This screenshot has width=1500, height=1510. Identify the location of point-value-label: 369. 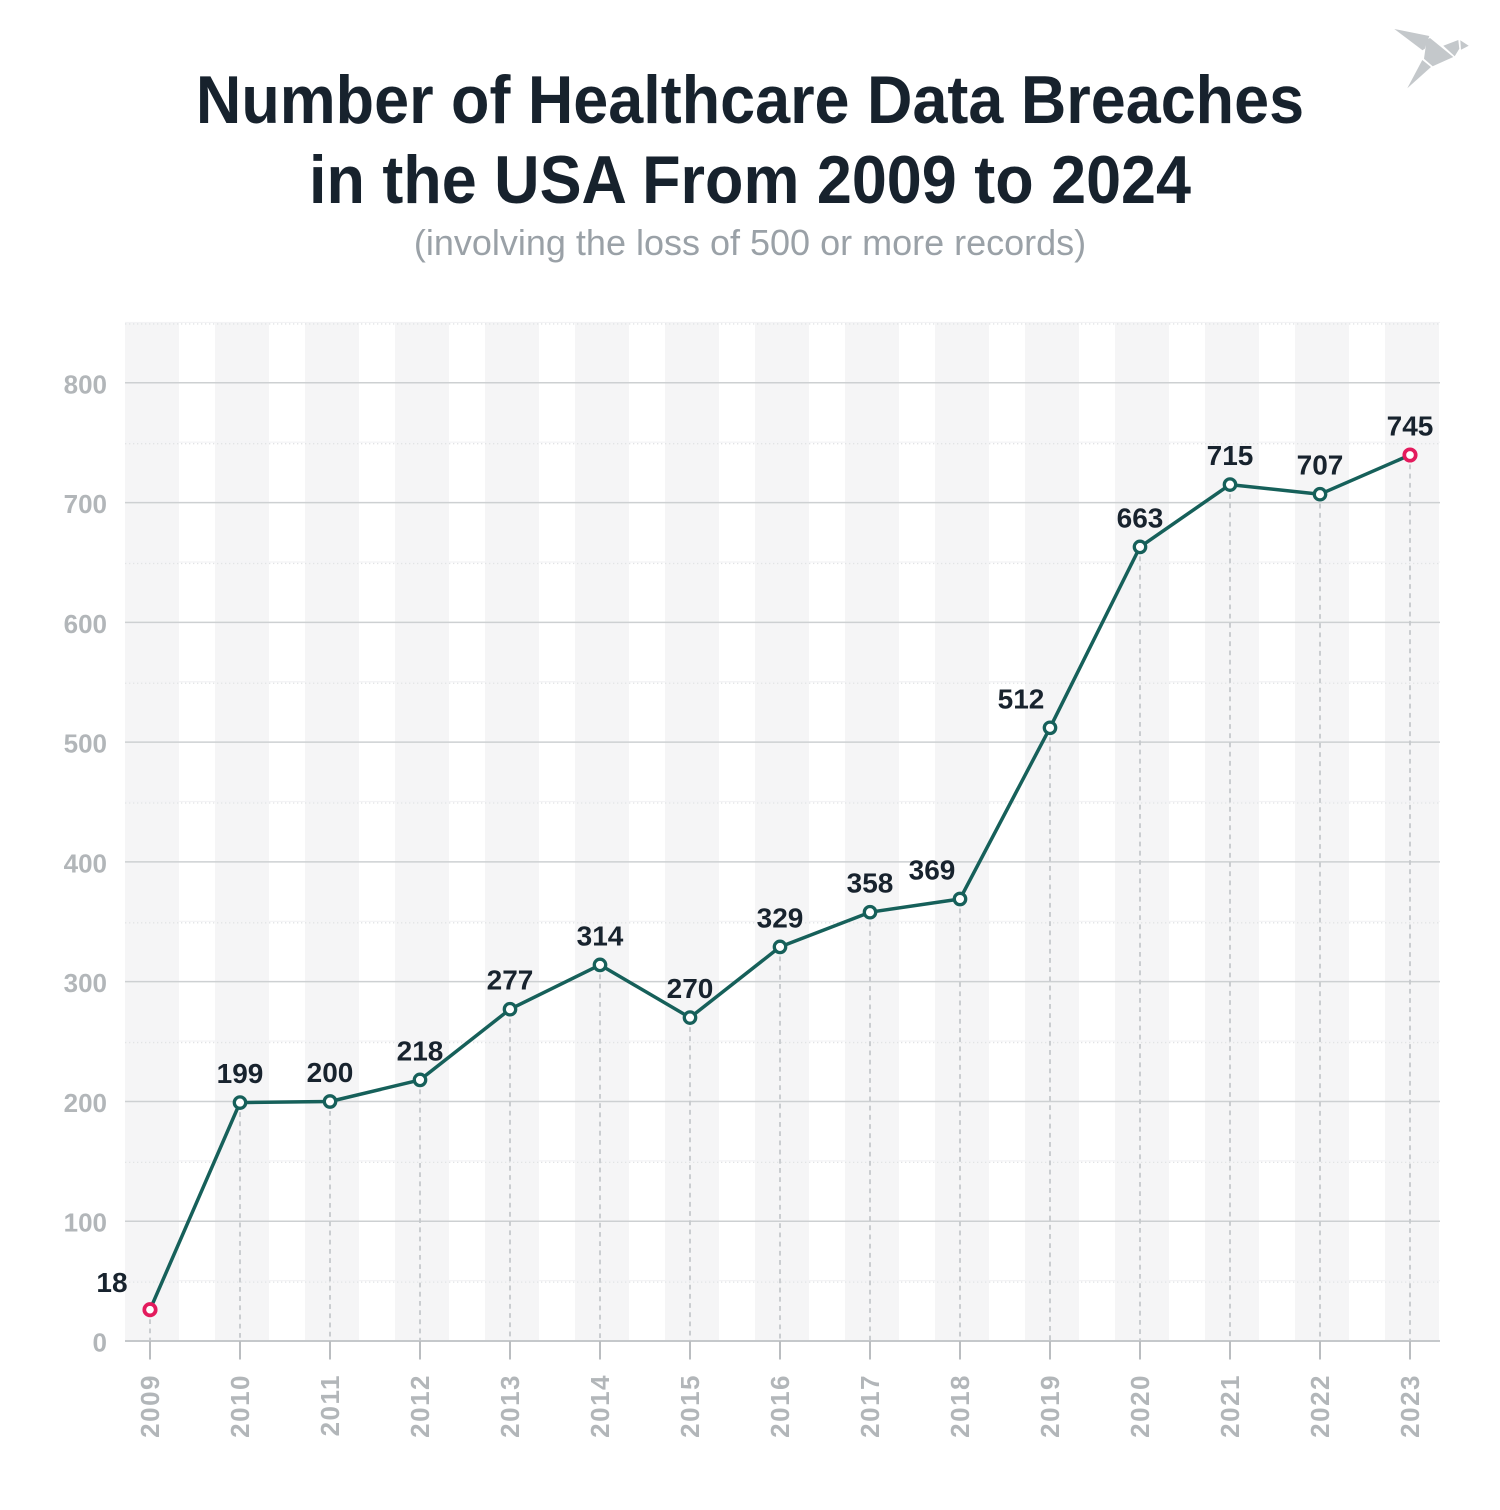
(932, 870).